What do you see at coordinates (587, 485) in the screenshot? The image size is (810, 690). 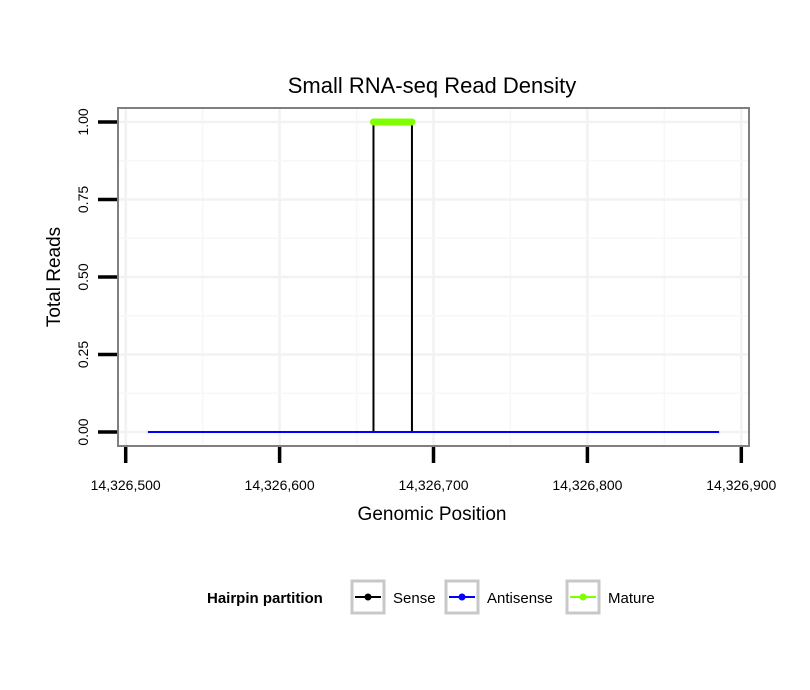 I see `x-tick-label: 14,326,800` at bounding box center [587, 485].